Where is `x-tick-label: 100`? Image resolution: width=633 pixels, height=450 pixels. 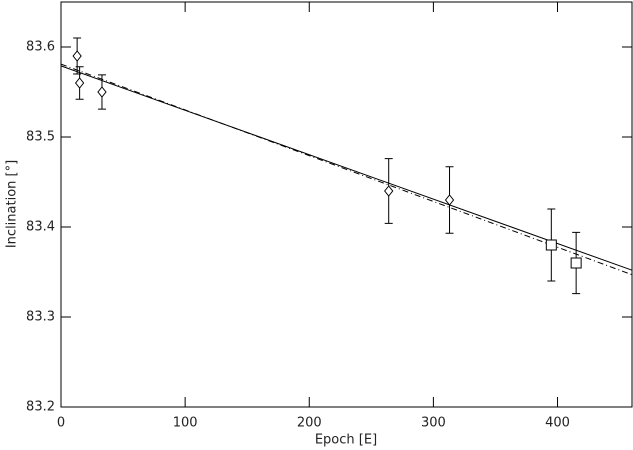
x-tick-label: 100 is located at coordinates (185, 423).